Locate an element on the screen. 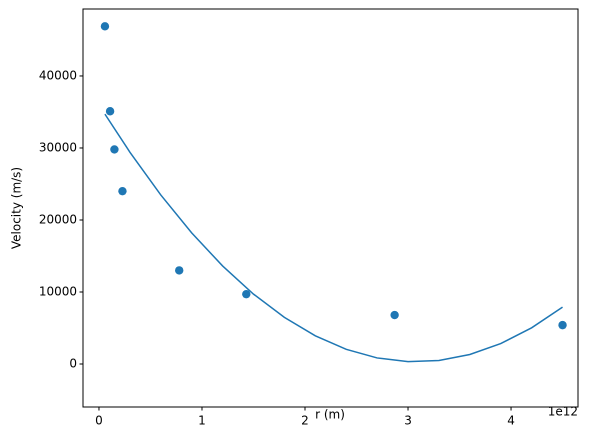 The height and width of the screenshot is (432, 589). y-tick-label: 30000 is located at coordinates (58, 147).